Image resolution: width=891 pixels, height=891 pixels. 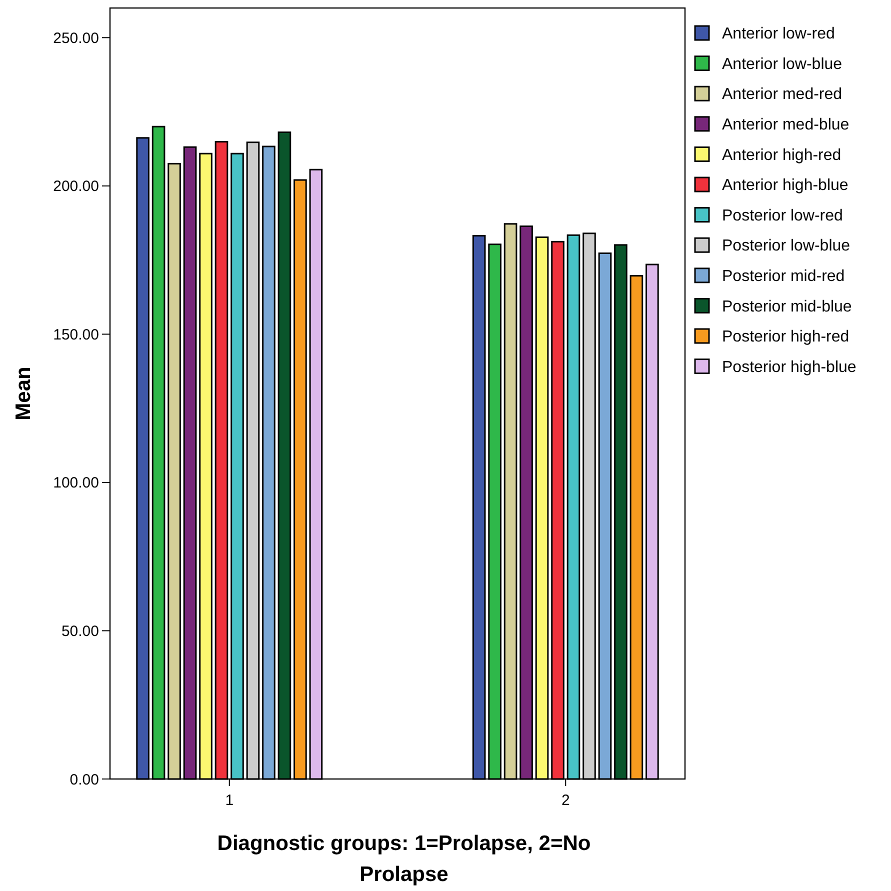 I want to click on y-axis-title: Mean, so click(x=23, y=393).